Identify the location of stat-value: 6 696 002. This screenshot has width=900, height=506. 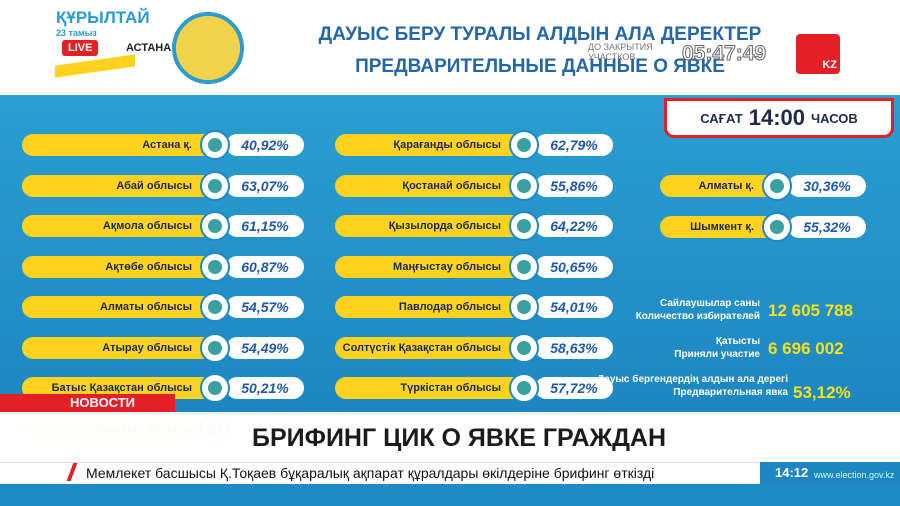
(806, 348).